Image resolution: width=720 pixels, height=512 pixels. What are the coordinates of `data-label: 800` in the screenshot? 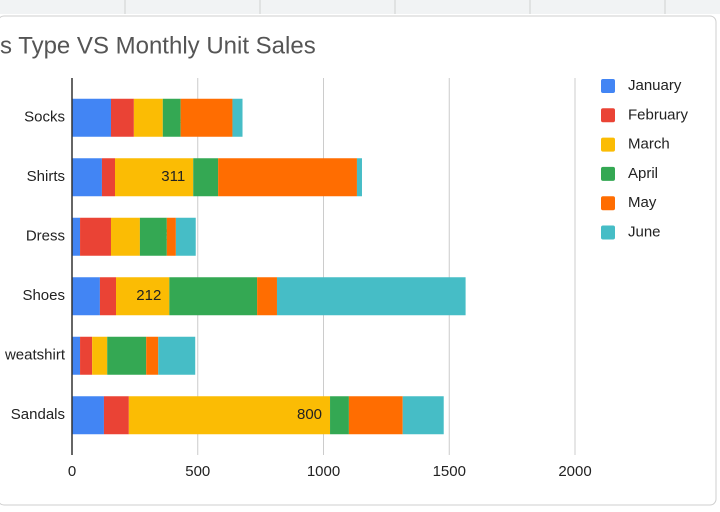 It's located at (309, 414).